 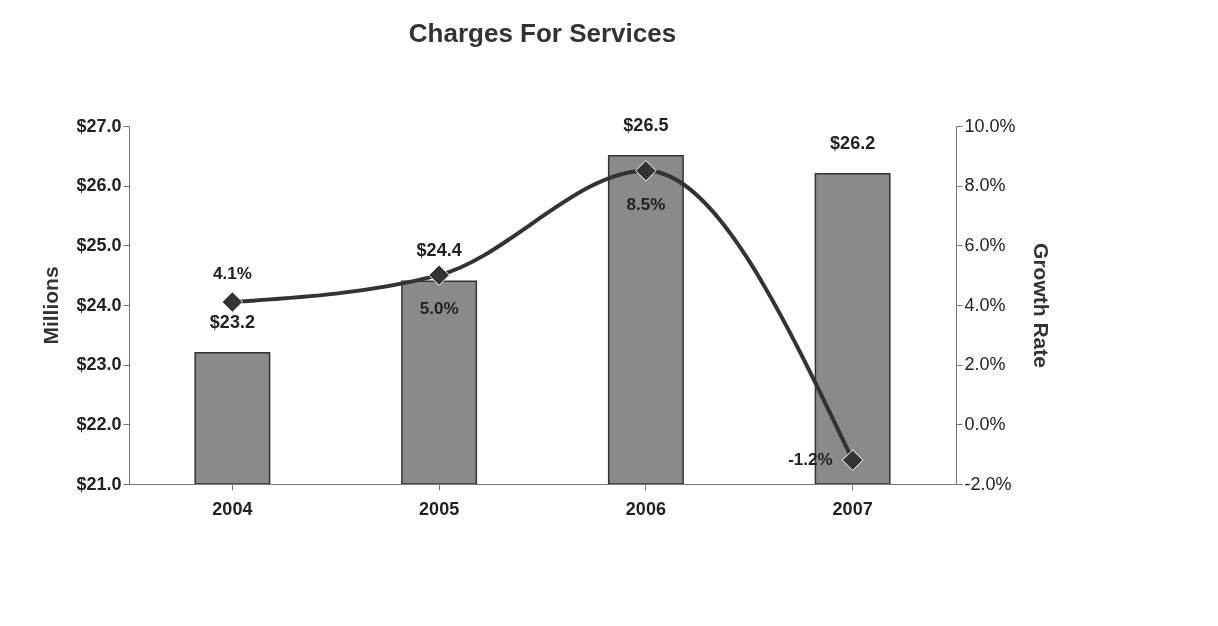 What do you see at coordinates (99, 483) in the screenshot?
I see `y-tick-label: $21.0` at bounding box center [99, 483].